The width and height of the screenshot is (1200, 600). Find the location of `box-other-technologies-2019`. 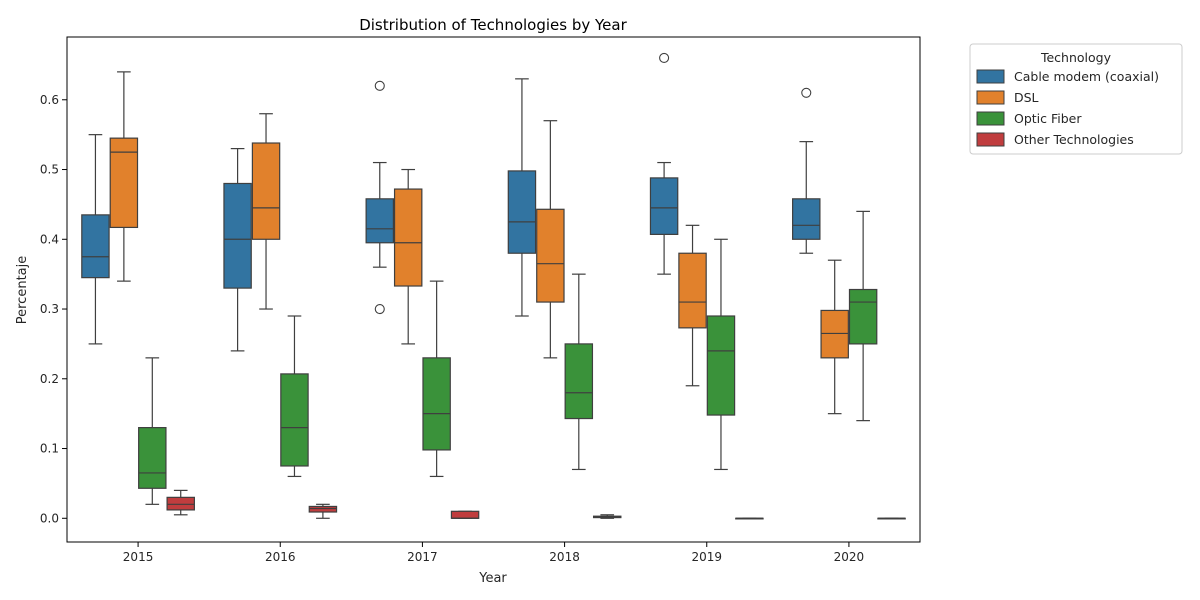

box-other-technologies-2019 is located at coordinates (749, 518).